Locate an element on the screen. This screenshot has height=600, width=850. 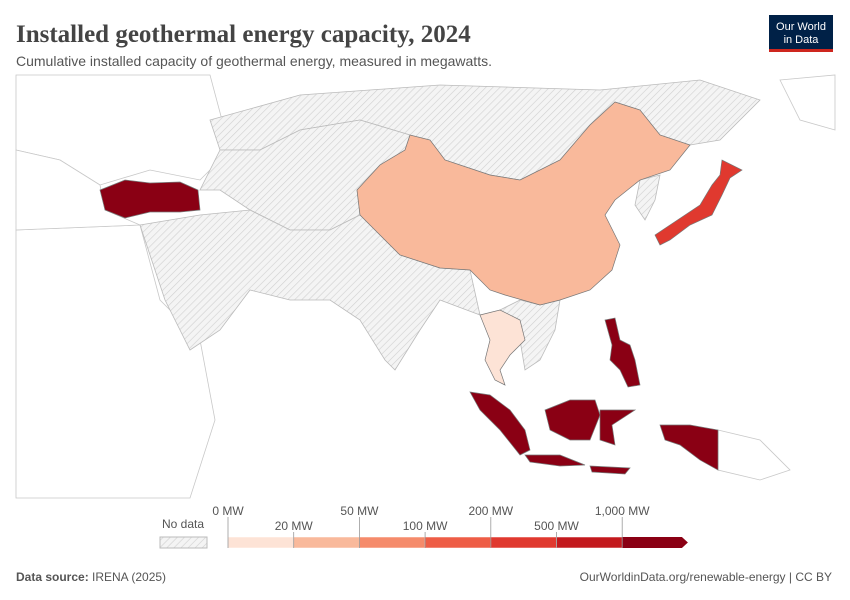
no-data-region is located at coordinates (647, 197).